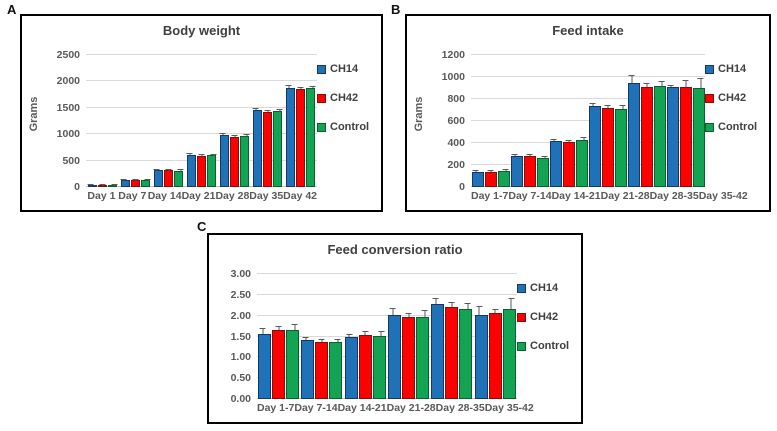 The width and height of the screenshot is (777, 431). I want to click on y-tick-label: 1200, so click(453, 55).